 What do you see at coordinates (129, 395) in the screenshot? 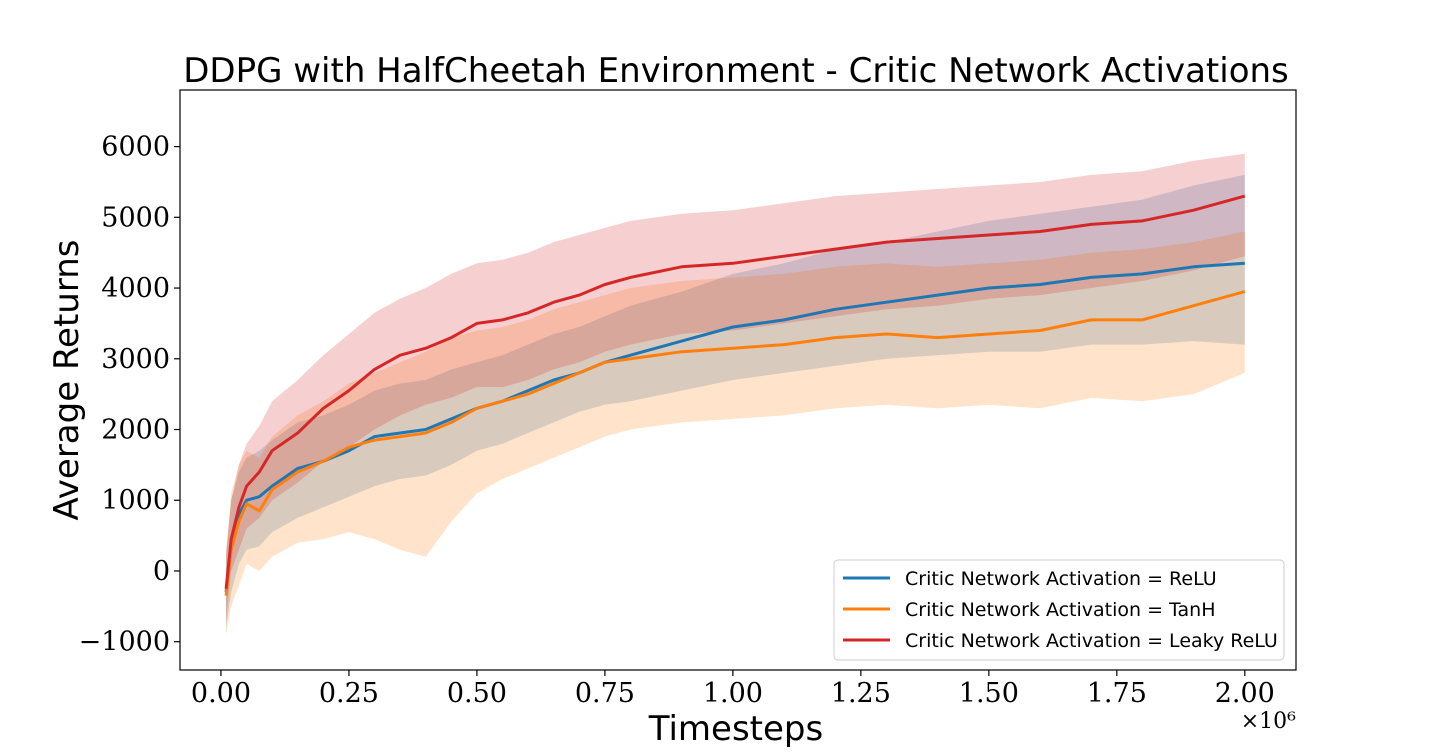
I see `y-axis: −1000 0 1000 2000 3000 4000 5000 6000` at bounding box center [129, 395].